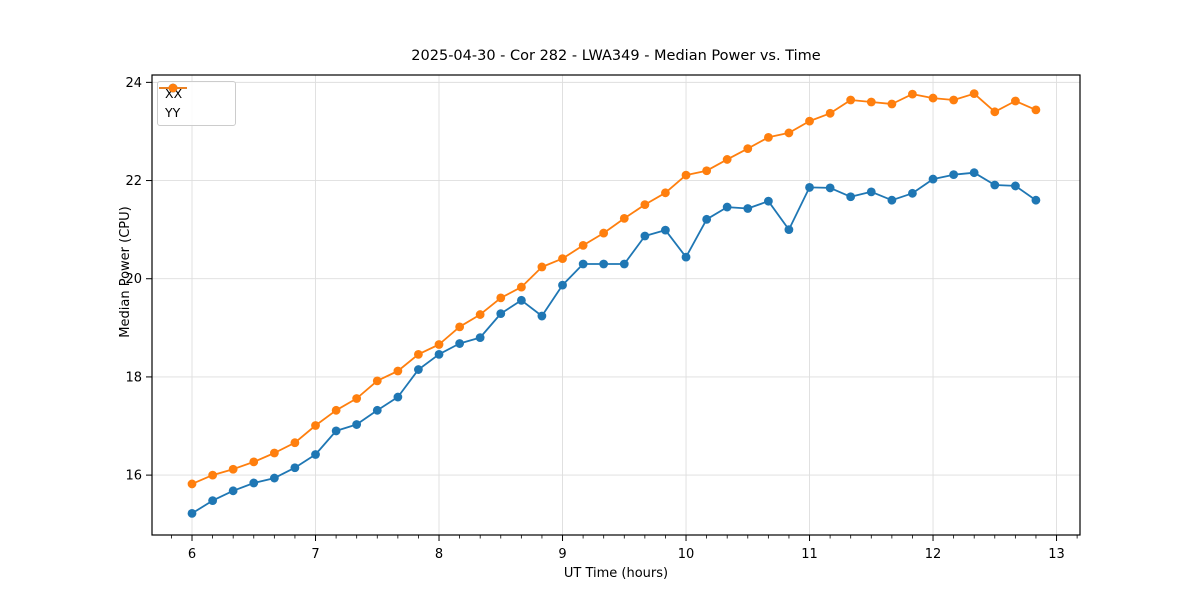 This screenshot has width=1200, height=600. Describe the element at coordinates (133, 476) in the screenshot. I see `y-tick-label: 16` at that location.